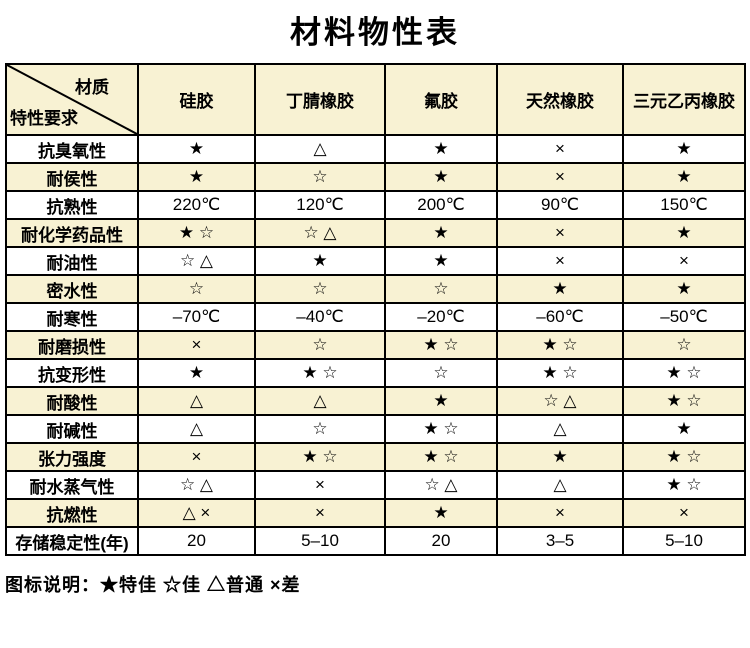 The height and width of the screenshot is (648, 750). I want to click on property-label-cell: 密水性, so click(72, 289).